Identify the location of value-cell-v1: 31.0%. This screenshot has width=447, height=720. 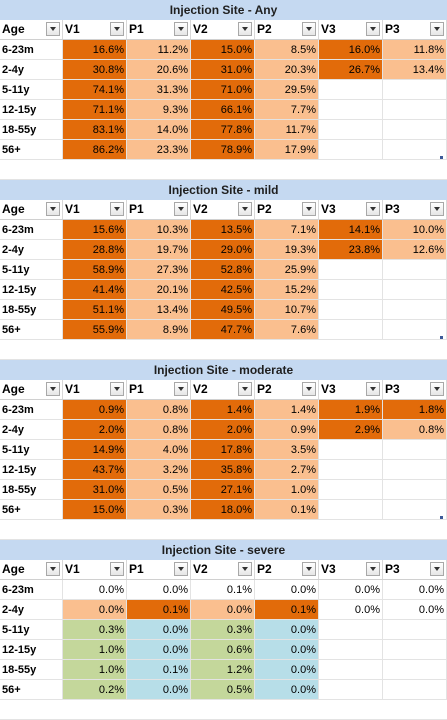
(95, 490).